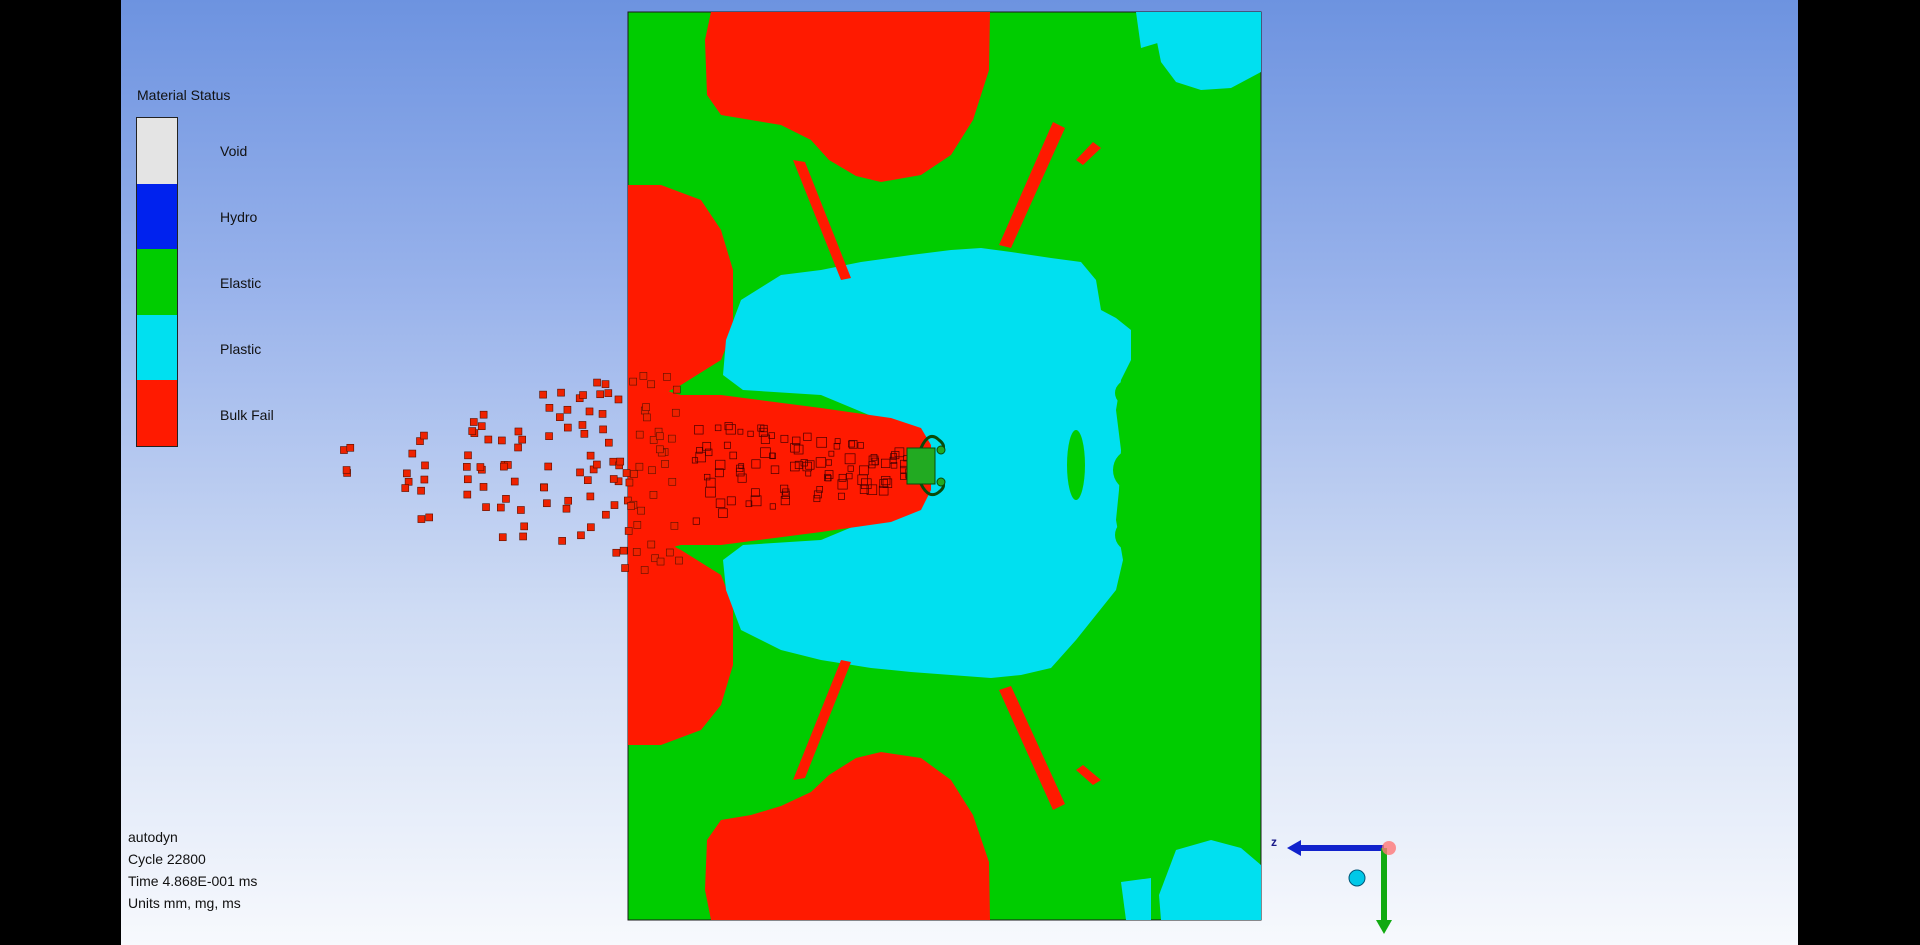 The width and height of the screenshot is (1920, 945). I want to click on z-axis-label: z, so click(1274, 842).